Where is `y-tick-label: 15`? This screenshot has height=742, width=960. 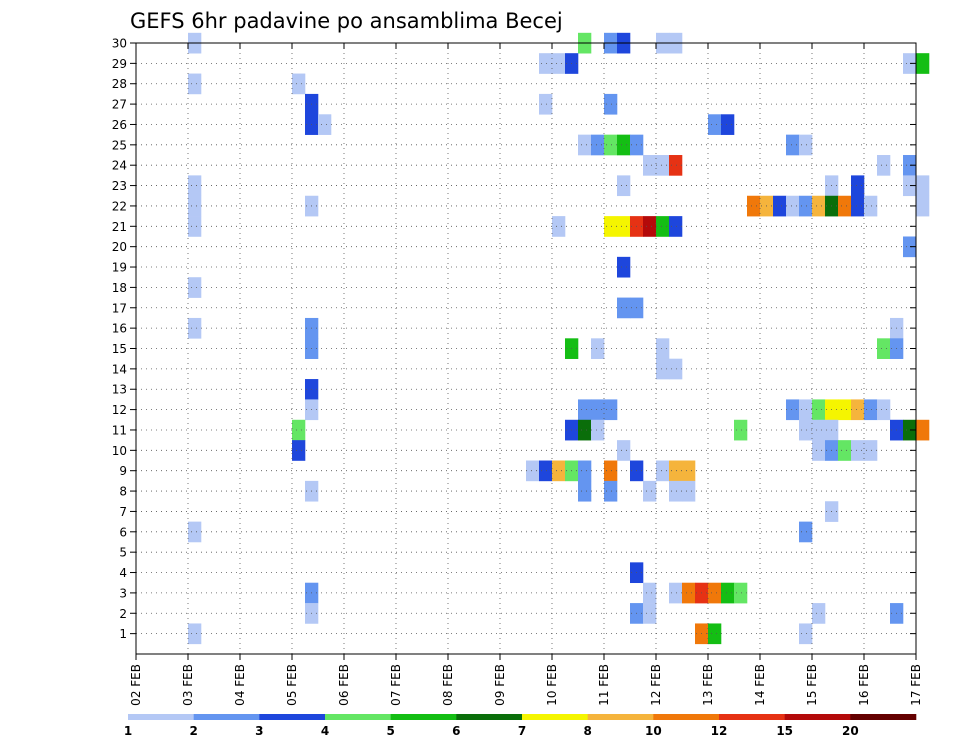
y-tick-label: 15 is located at coordinates (119, 349).